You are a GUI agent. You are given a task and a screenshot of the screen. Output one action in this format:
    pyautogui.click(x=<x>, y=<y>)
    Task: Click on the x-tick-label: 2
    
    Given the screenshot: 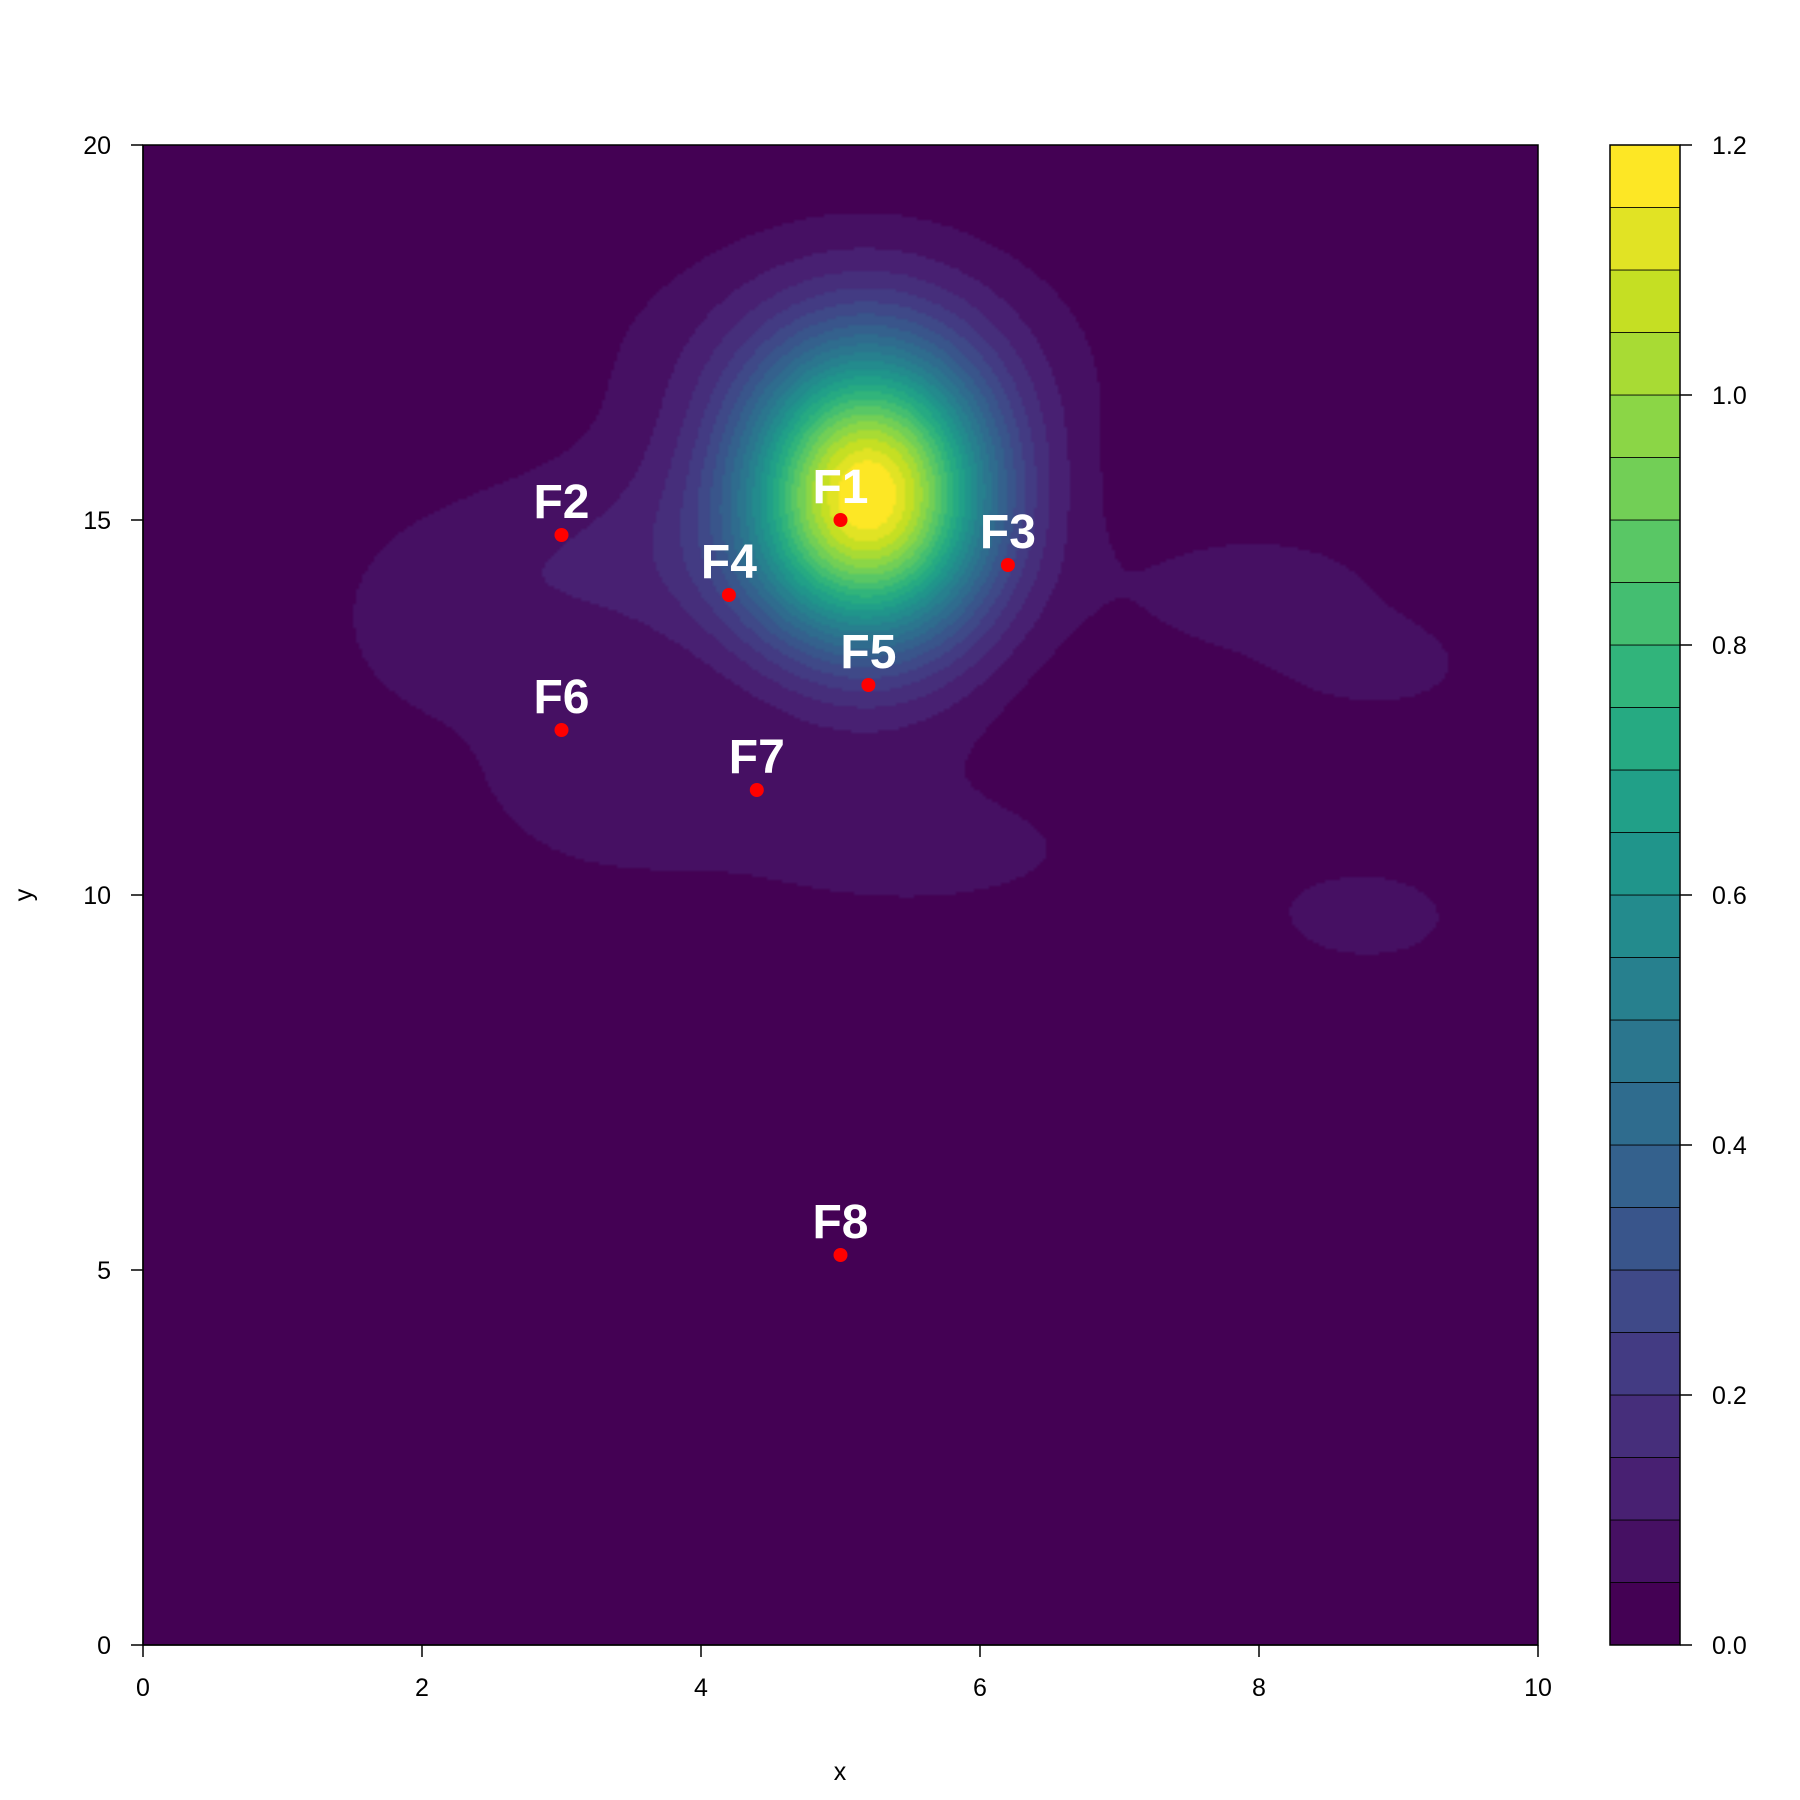 What is the action you would take?
    pyautogui.click(x=422, y=1688)
    